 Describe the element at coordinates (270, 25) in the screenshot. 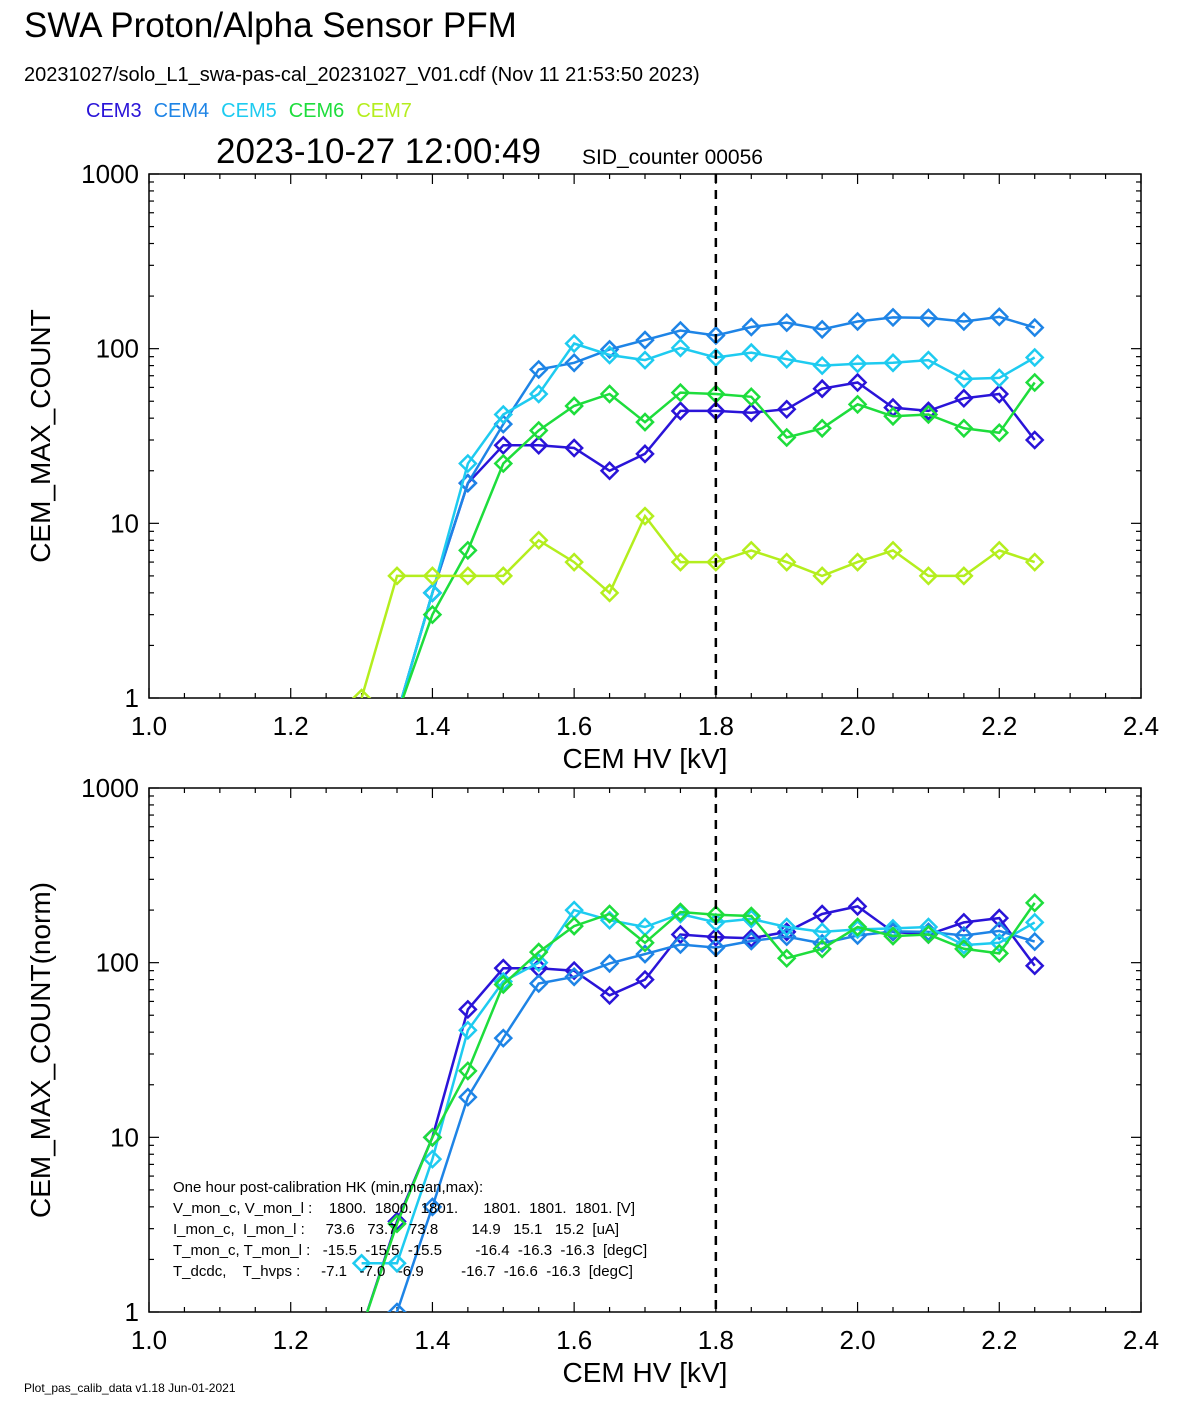

I see `page-title: SWA Proton/Alpha Sensor PFM` at that location.